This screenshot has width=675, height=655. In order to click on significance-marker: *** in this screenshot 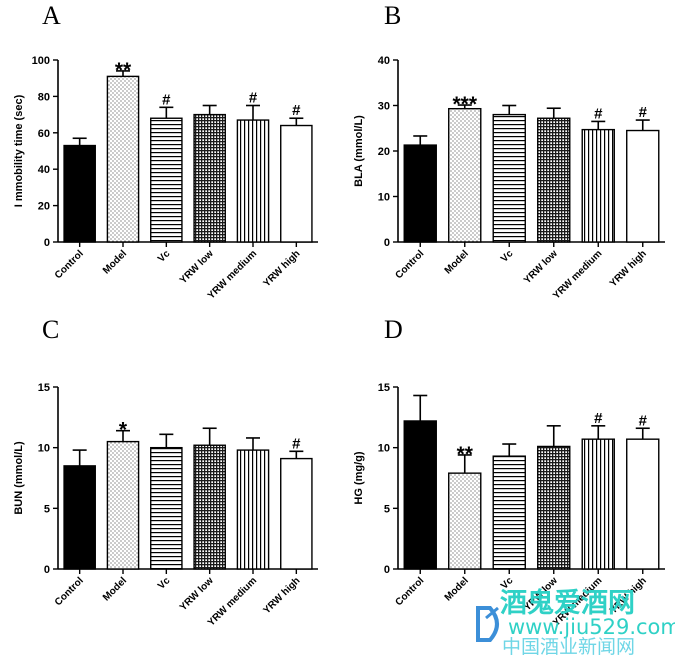, I will do `click(464, 104)`.